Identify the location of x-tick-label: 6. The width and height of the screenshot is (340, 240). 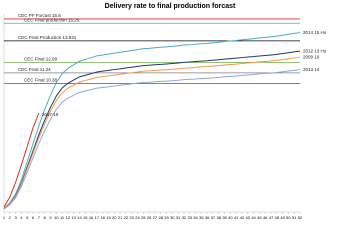
(33, 217).